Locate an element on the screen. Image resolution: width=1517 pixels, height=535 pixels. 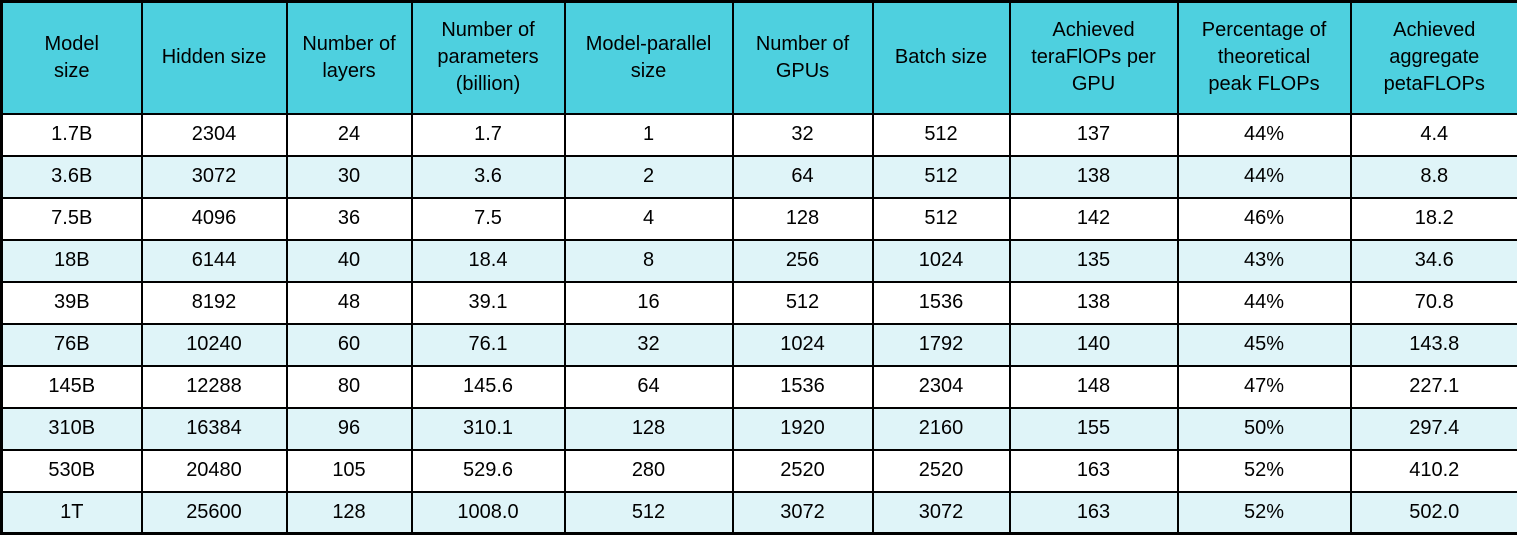
table-cell: 1.7B is located at coordinates (72, 135).